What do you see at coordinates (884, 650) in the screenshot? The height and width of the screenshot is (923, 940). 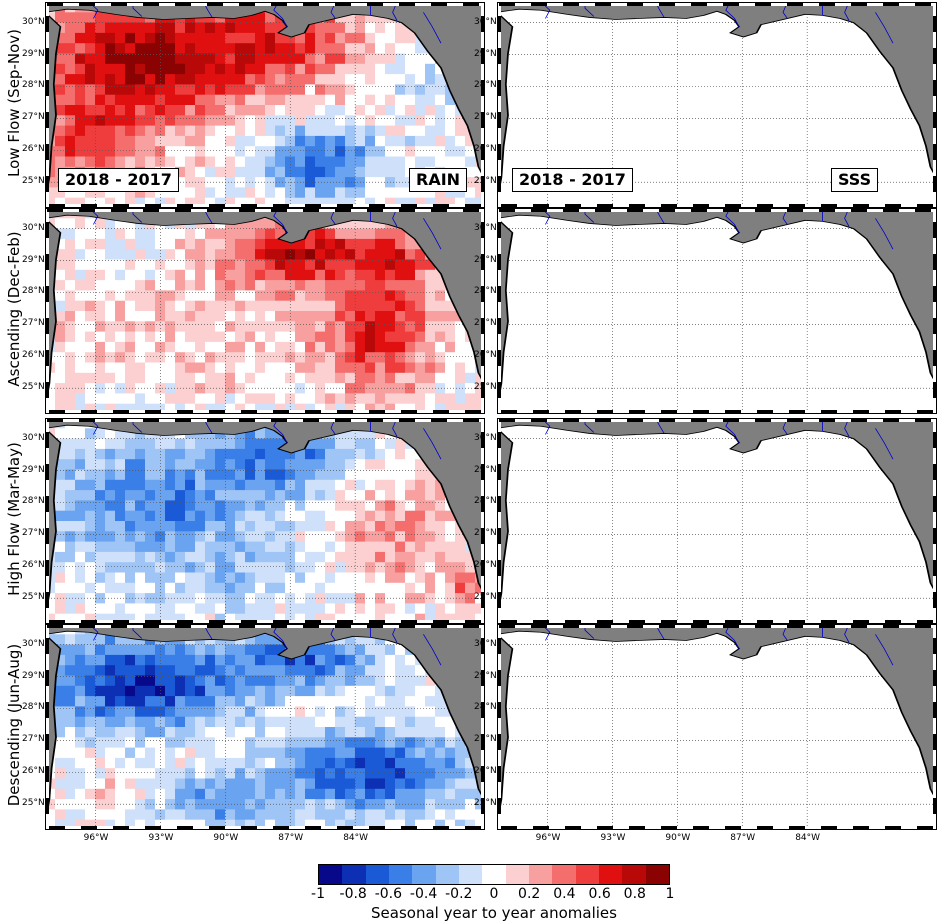 I see `river-line` at bounding box center [884, 650].